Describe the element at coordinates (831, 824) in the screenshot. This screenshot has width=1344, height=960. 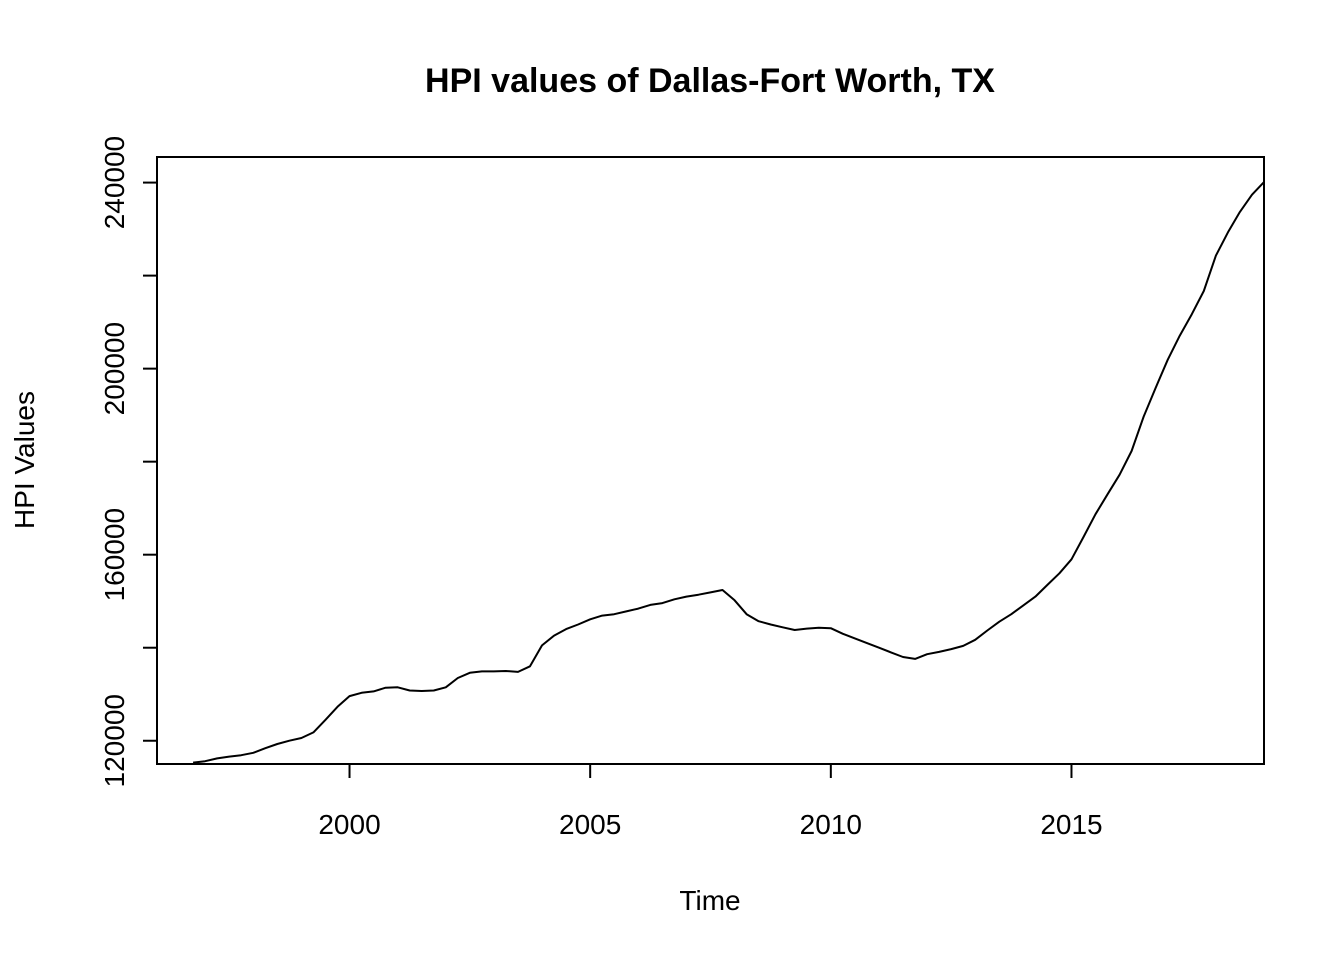
I see `x-tick-label: 2010` at that location.